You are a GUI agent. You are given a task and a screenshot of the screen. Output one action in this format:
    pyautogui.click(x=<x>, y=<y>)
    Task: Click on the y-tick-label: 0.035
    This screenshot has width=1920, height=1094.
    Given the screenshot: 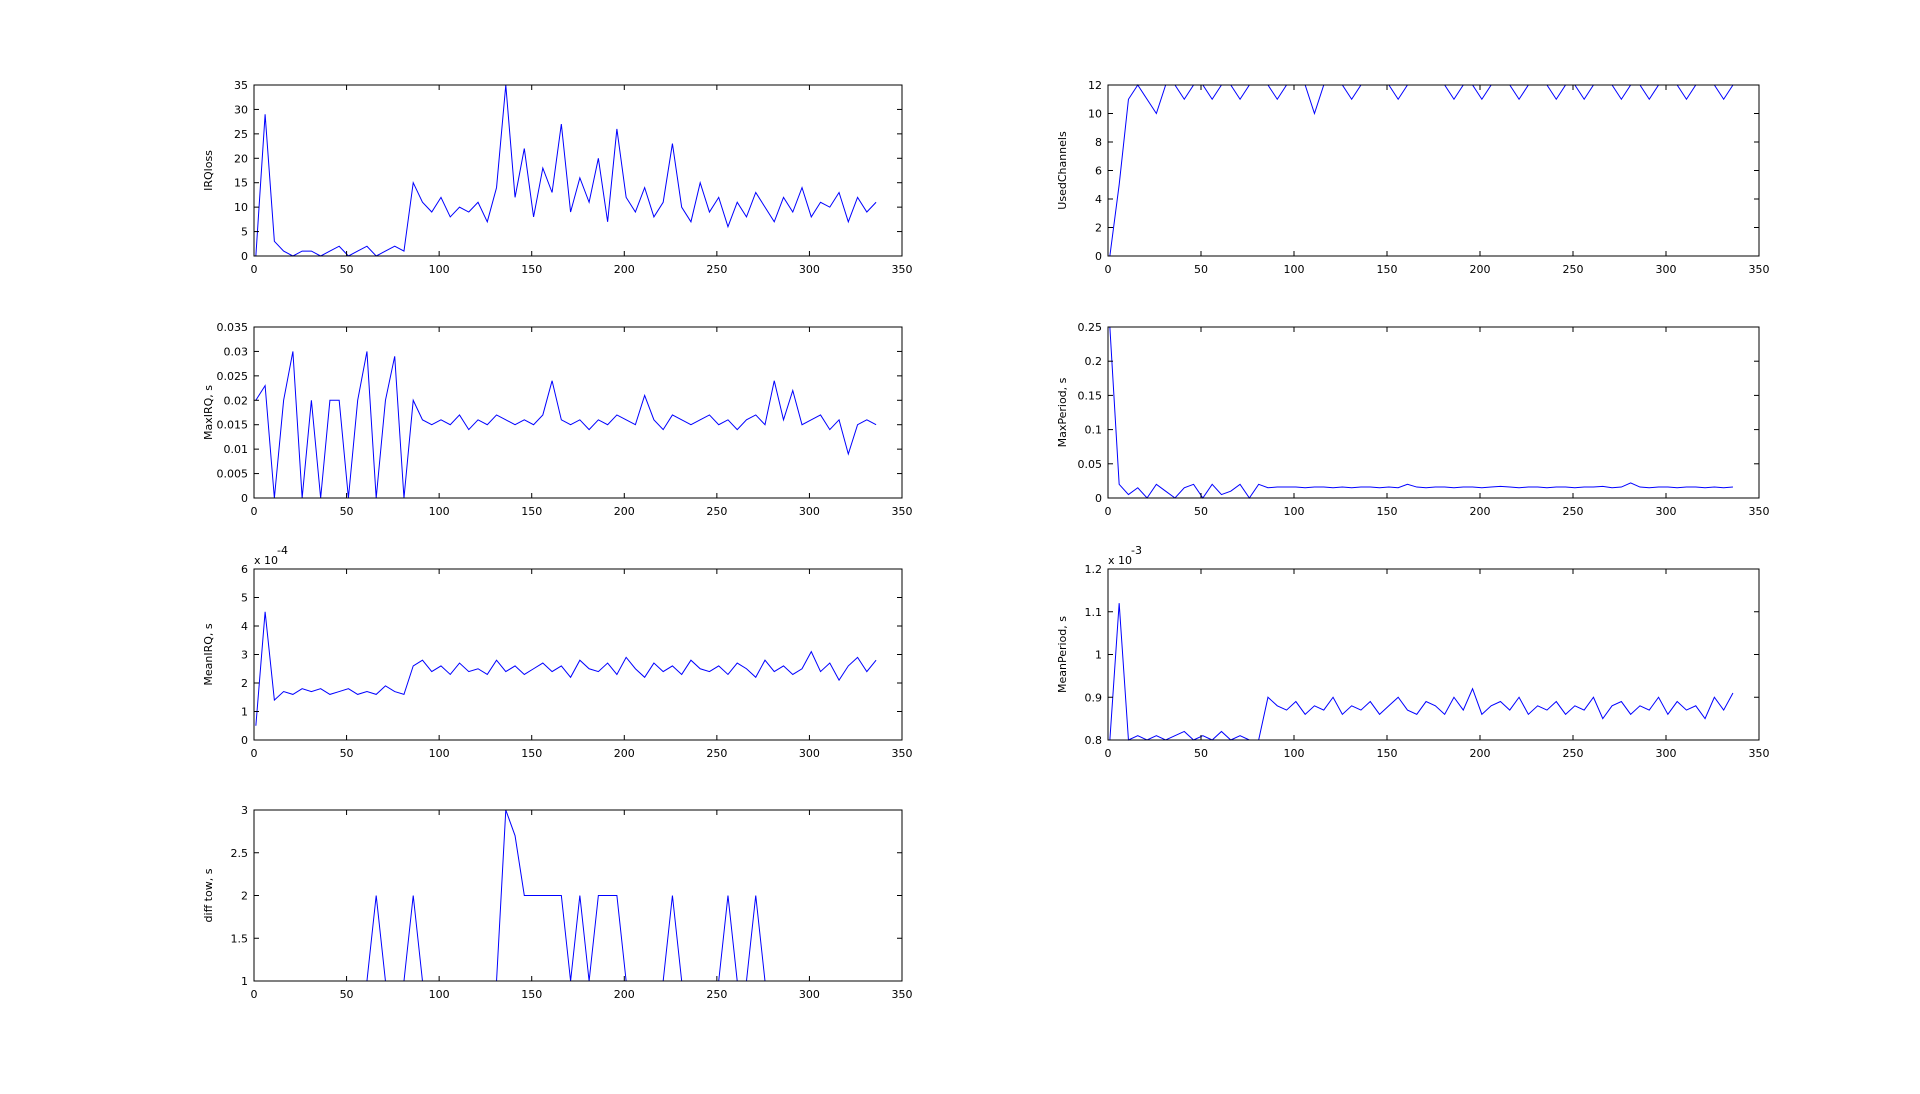 What is the action you would take?
    pyautogui.click(x=233, y=327)
    